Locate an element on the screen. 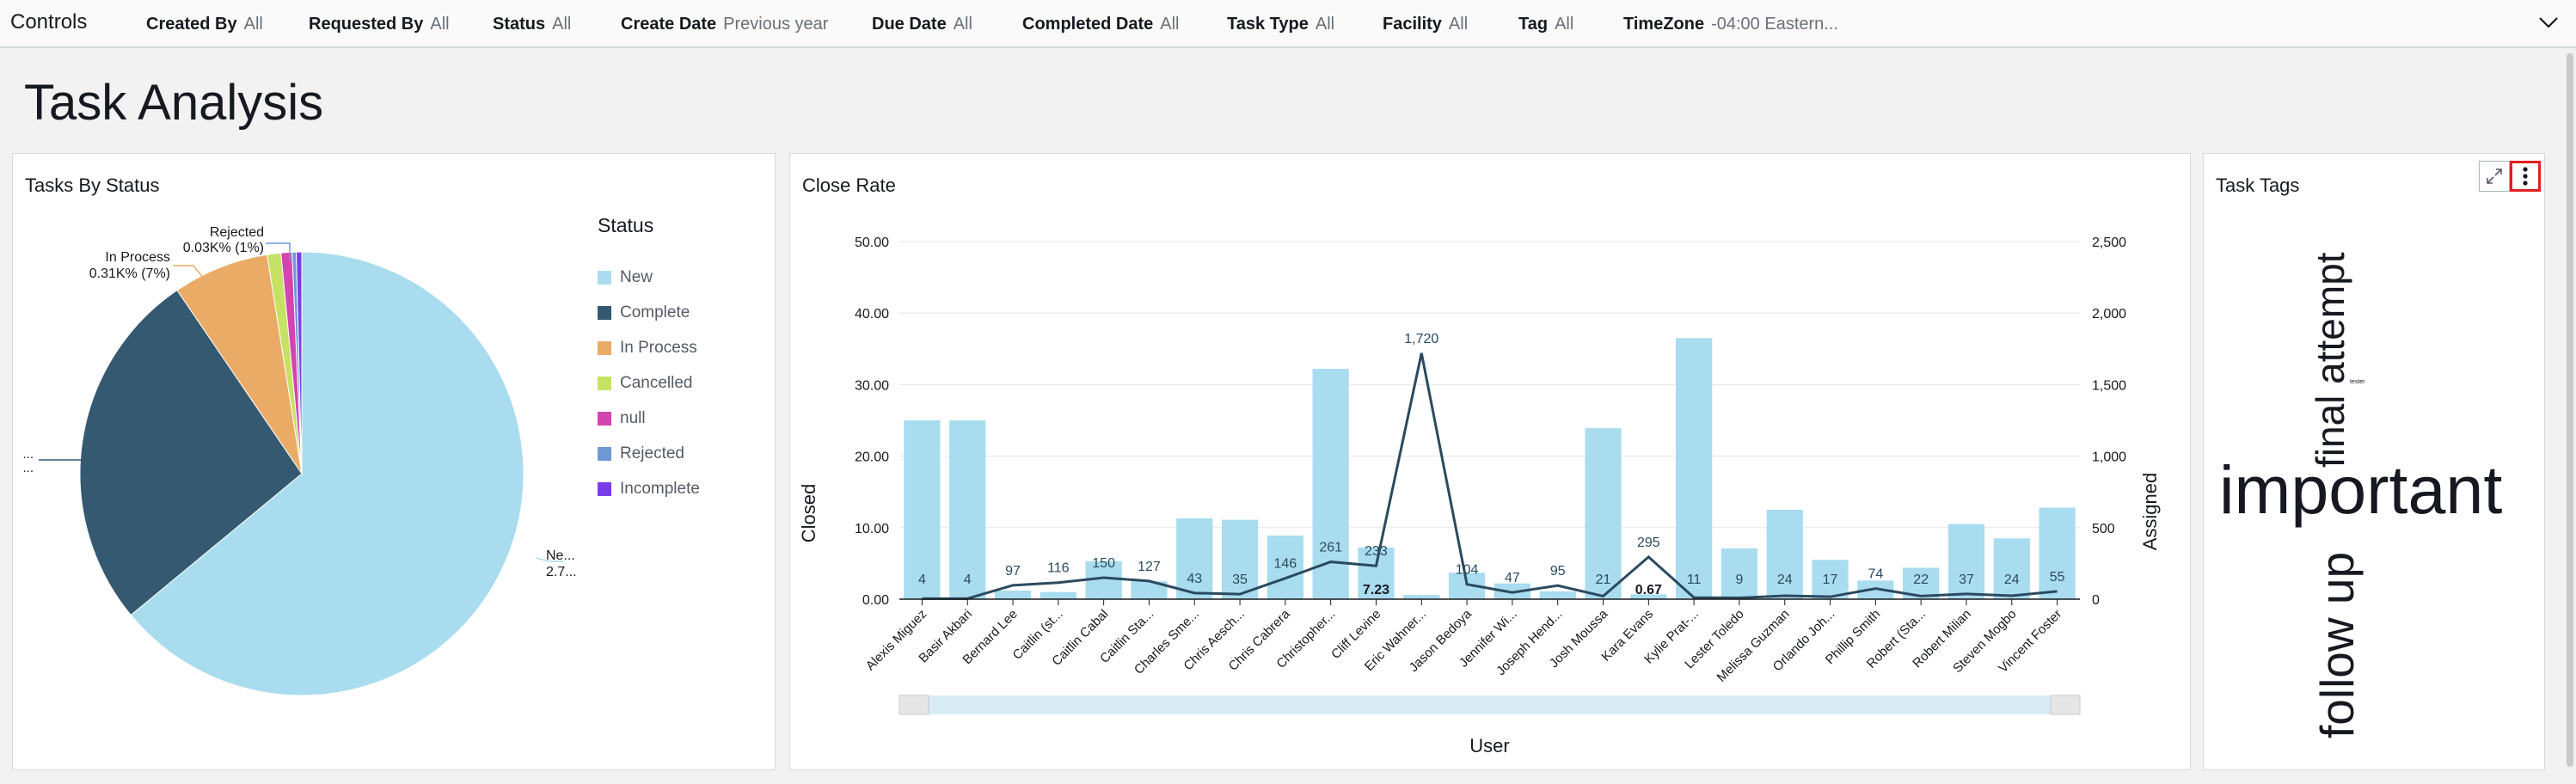 This screenshot has height=784, width=2576. filter-facility: Facility All is located at coordinates (1426, 24).